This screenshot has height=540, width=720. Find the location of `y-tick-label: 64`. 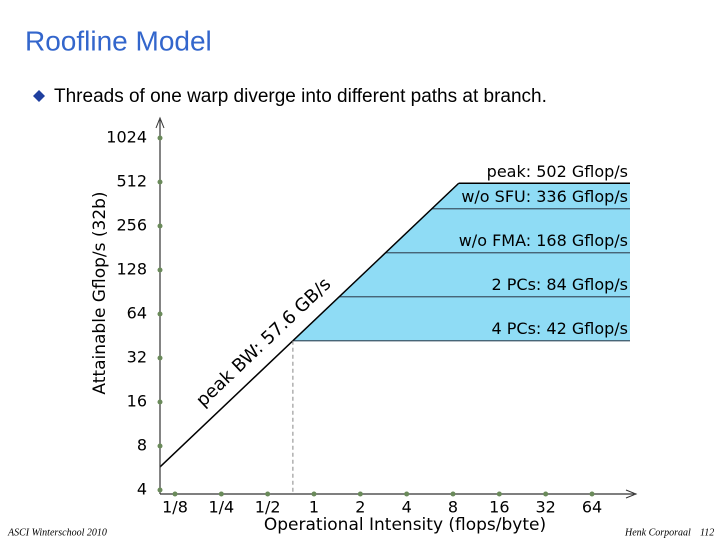

y-tick-label: 64 is located at coordinates (137, 313).